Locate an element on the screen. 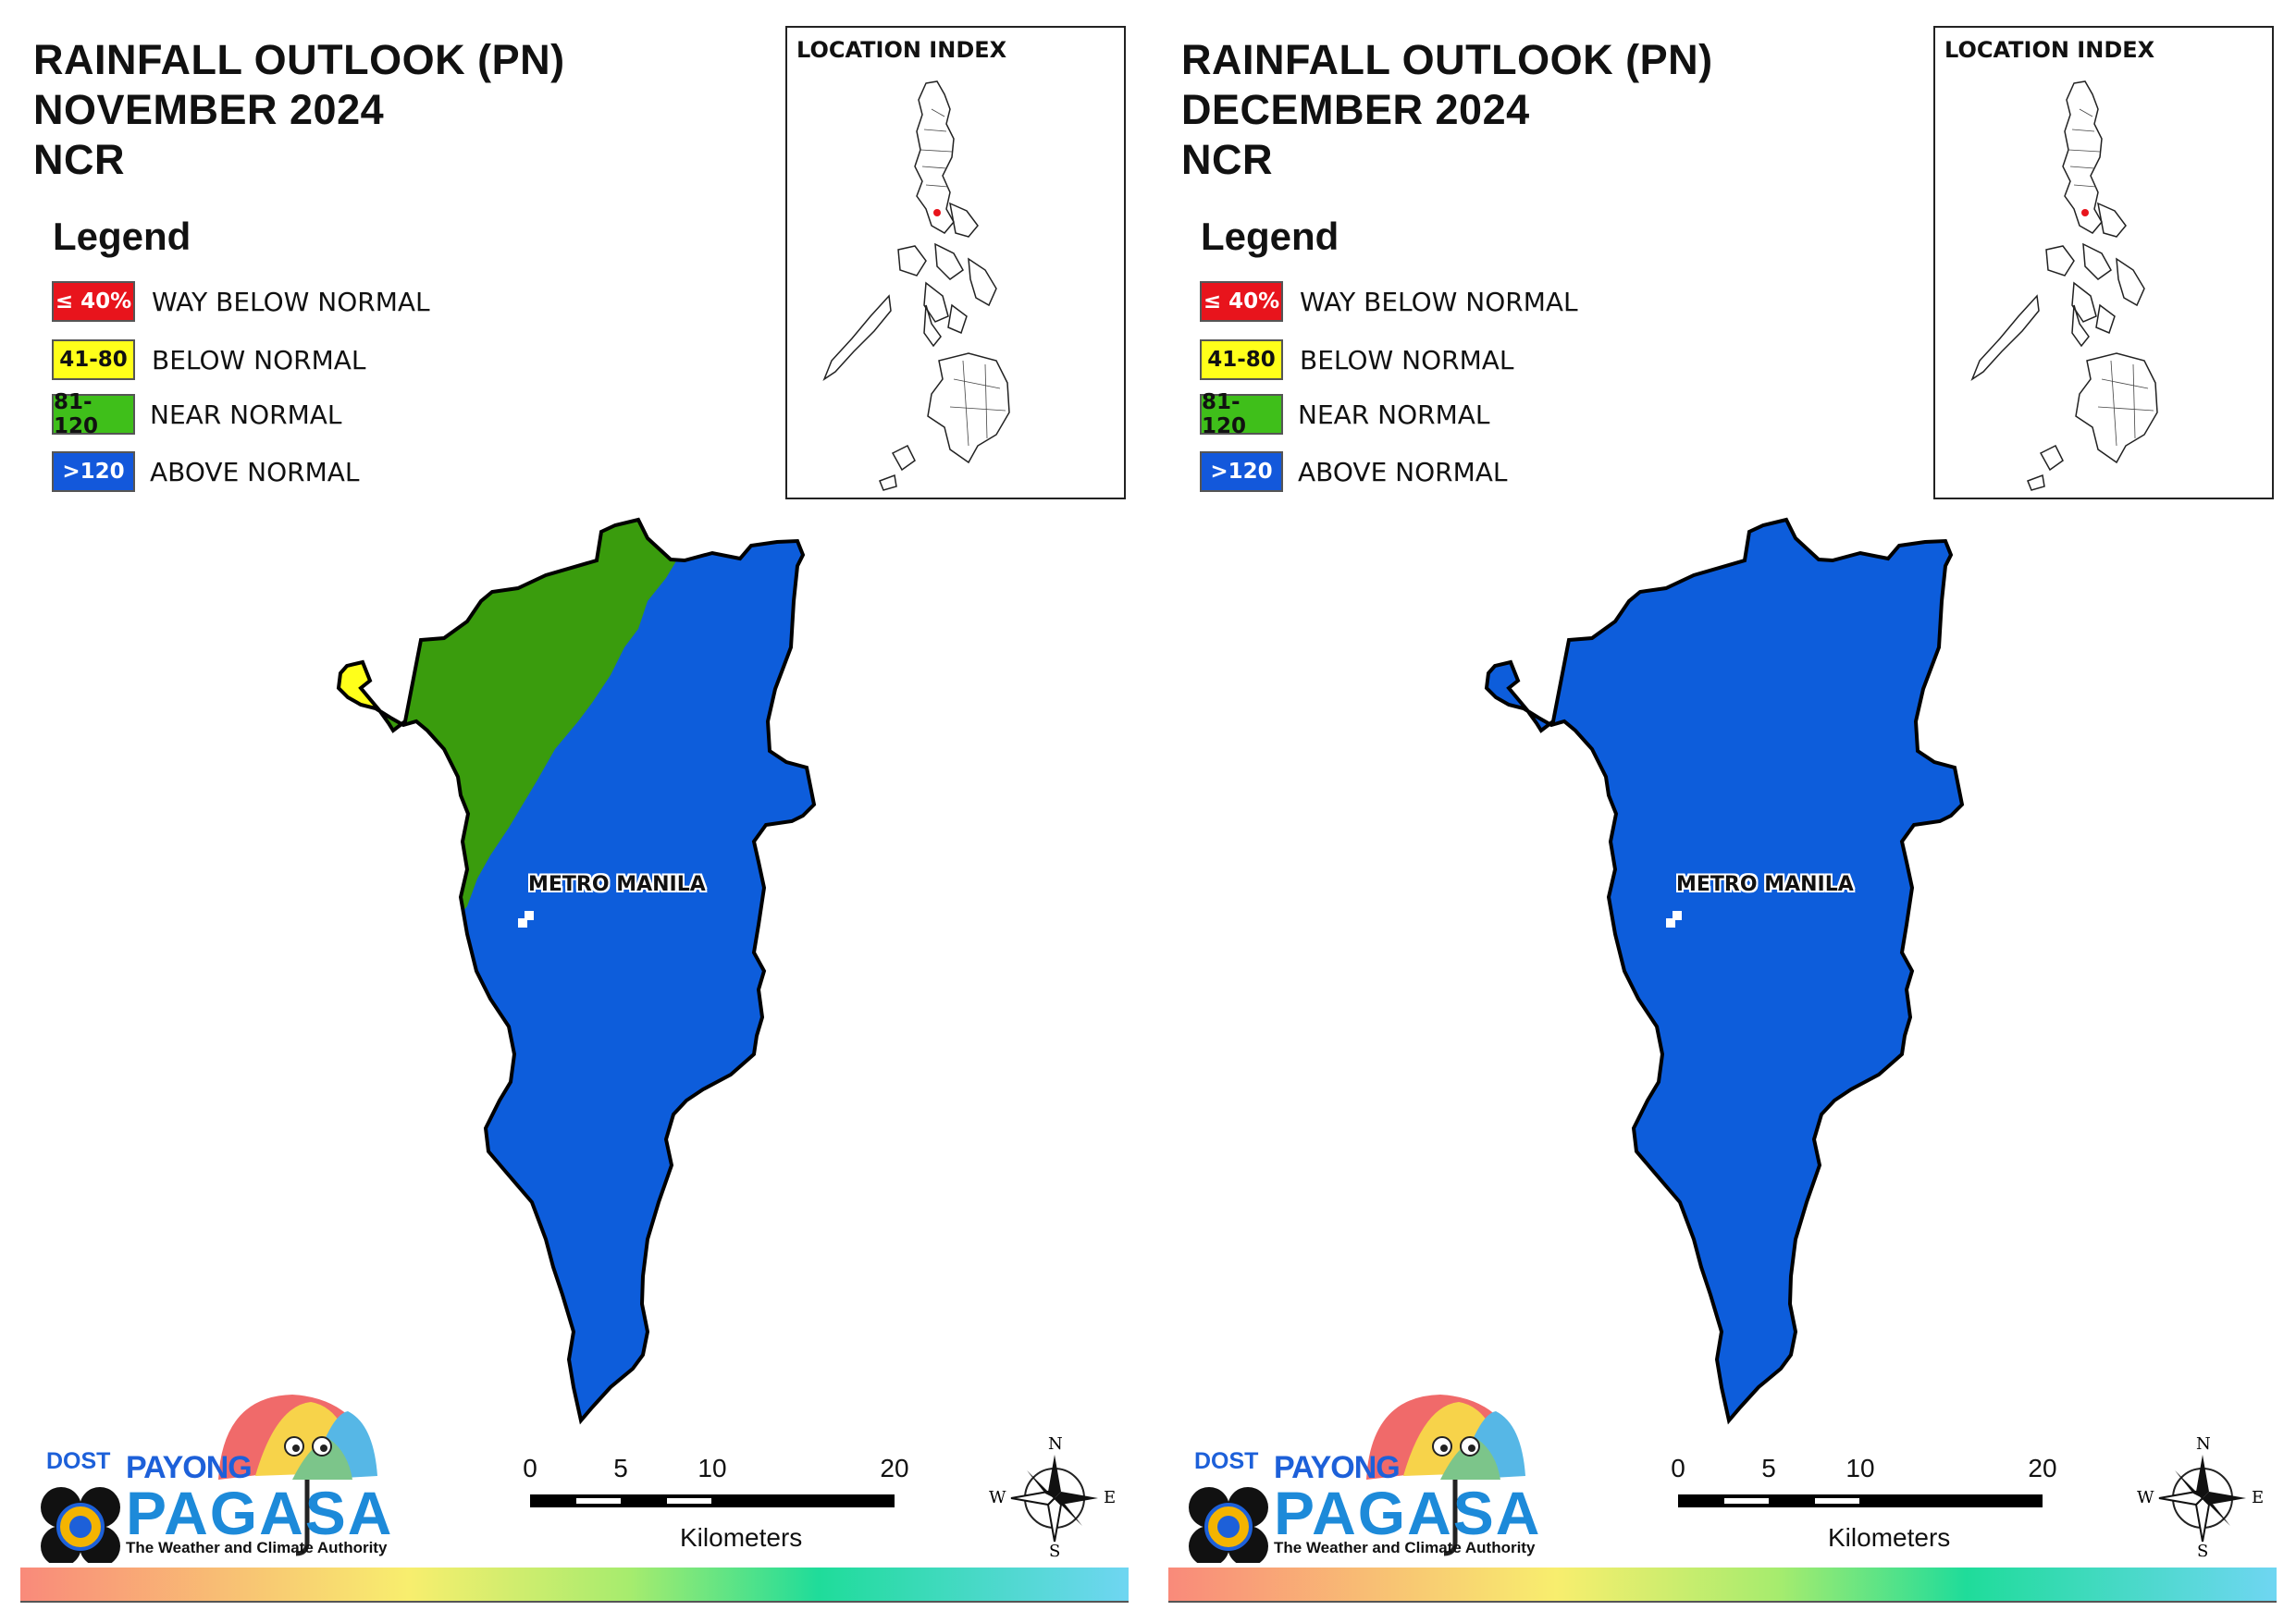 This screenshot has height=1623, width=2296. panel-title: RAINFALL OUTLOOK (PN) NOVEMBER 2024 NCR is located at coordinates (299, 110).